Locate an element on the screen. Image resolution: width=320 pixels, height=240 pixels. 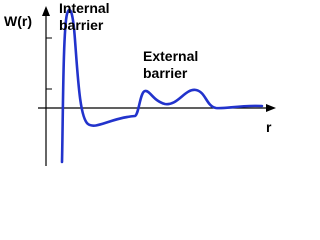
y-axis-arrow is located at coordinates (46, 11).